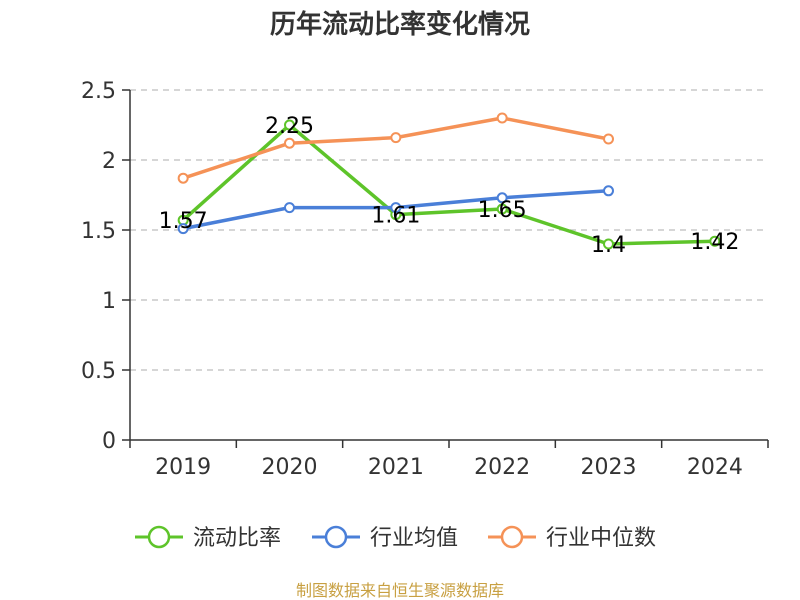 This screenshot has height=600, width=800. Describe the element at coordinates (502, 467) in the screenshot. I see `x-tick-label: 2022` at that location.